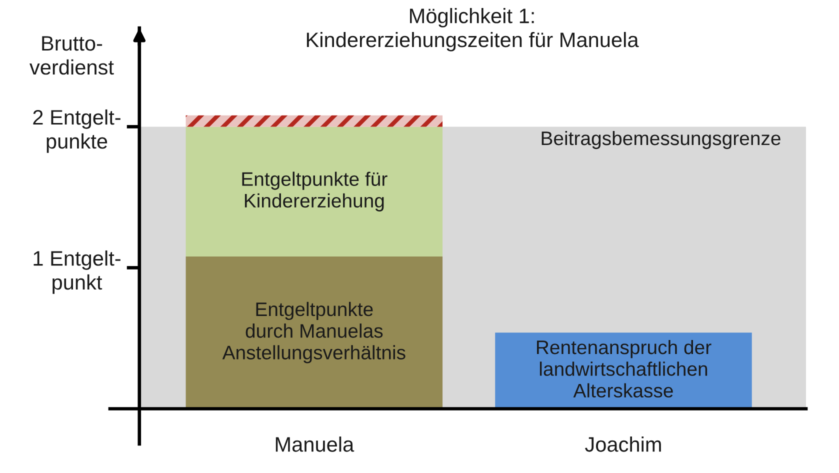  Describe the element at coordinates (661, 140) in the screenshot. I see `band-label: Beitragsbemessungsgrenze` at that location.